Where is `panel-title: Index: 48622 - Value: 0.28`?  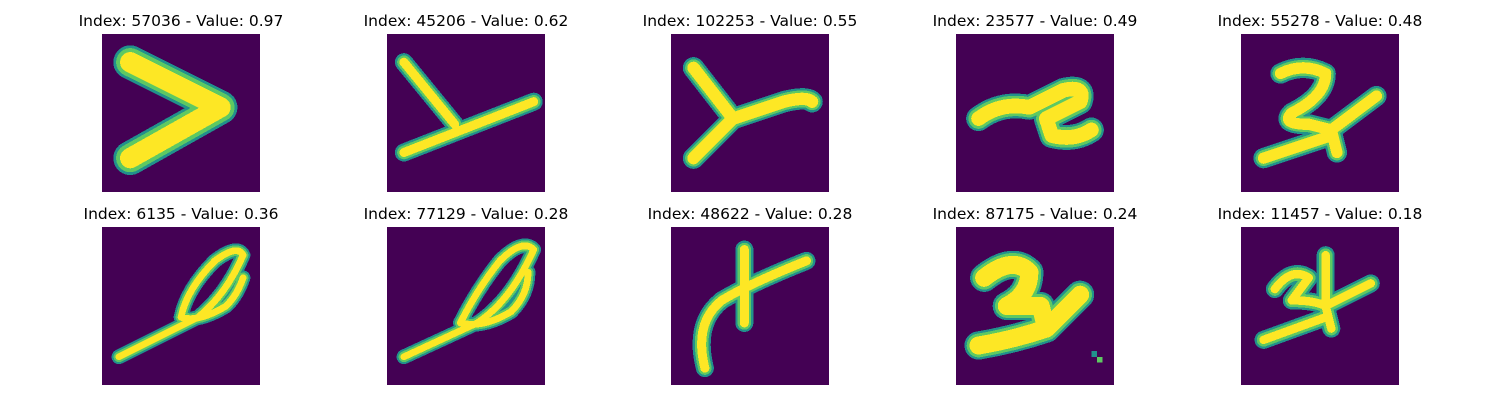 panel-title: Index: 48622 - Value: 0.28 is located at coordinates (750, 214).